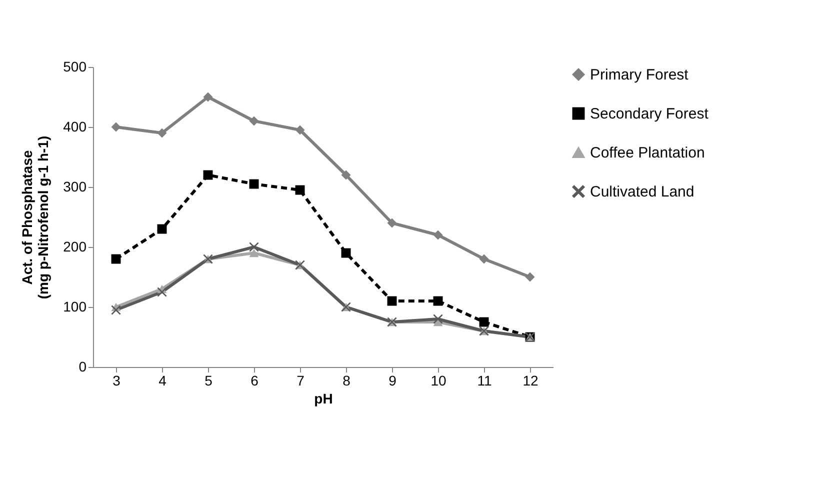  I want to click on legend-label: Secondary Forest, so click(650, 114).